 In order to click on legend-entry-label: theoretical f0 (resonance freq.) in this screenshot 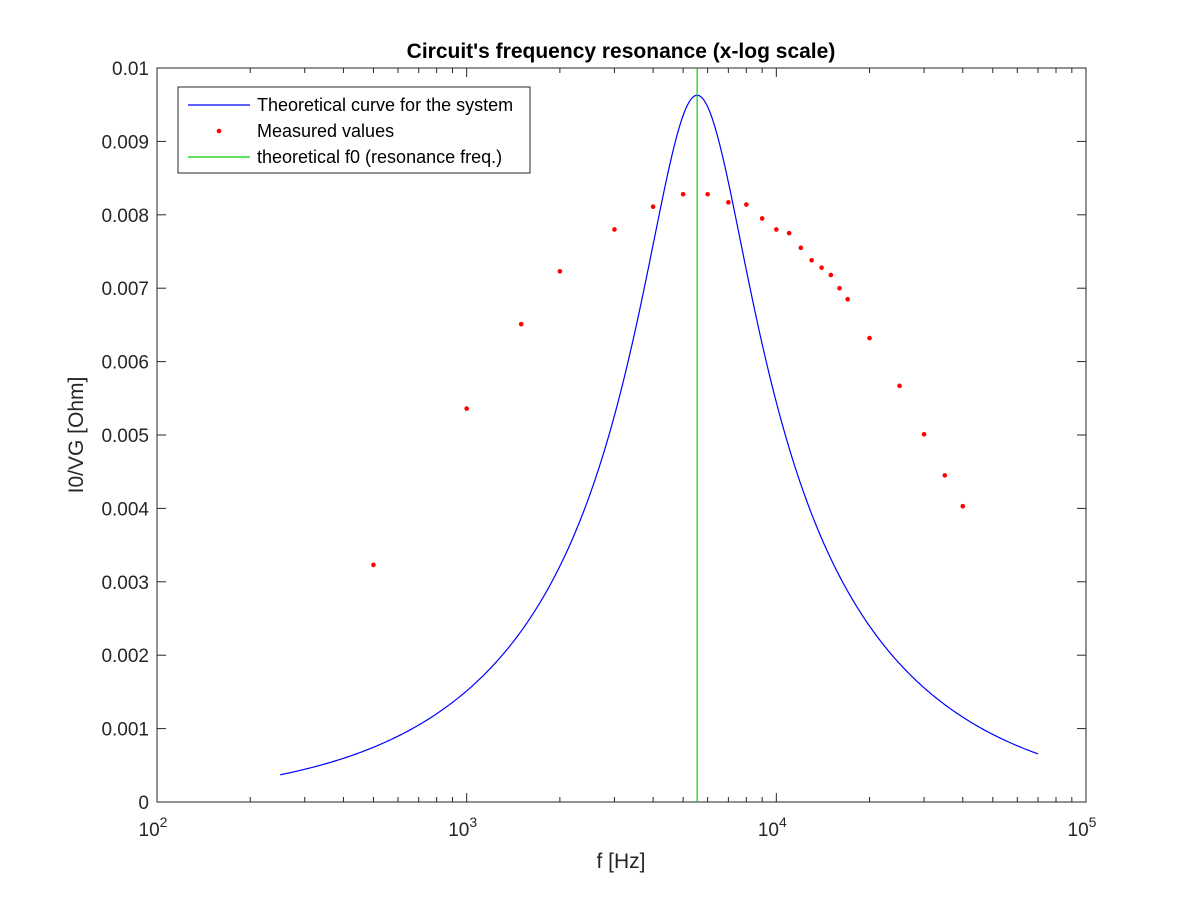, I will do `click(379, 157)`.